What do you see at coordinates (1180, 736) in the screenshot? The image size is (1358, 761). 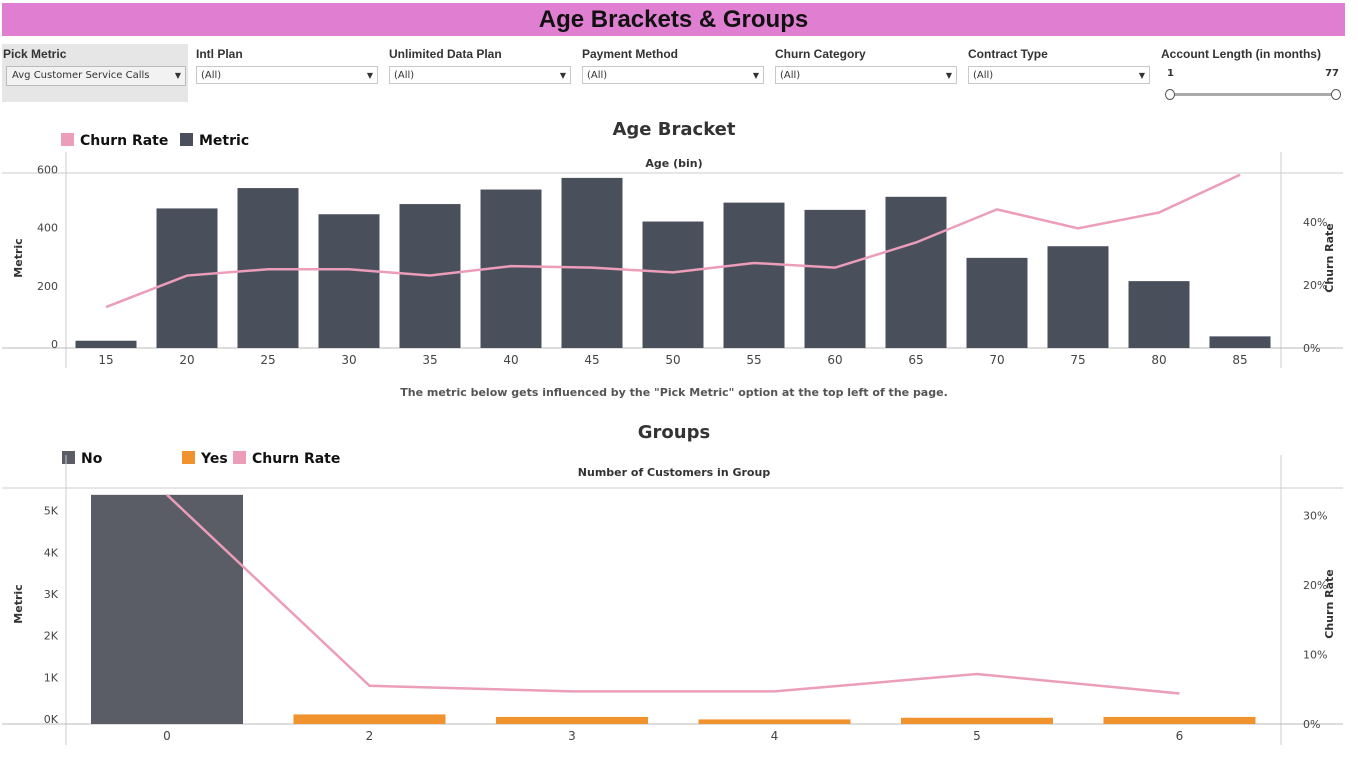 I see `x-tick-label: 6` at bounding box center [1180, 736].